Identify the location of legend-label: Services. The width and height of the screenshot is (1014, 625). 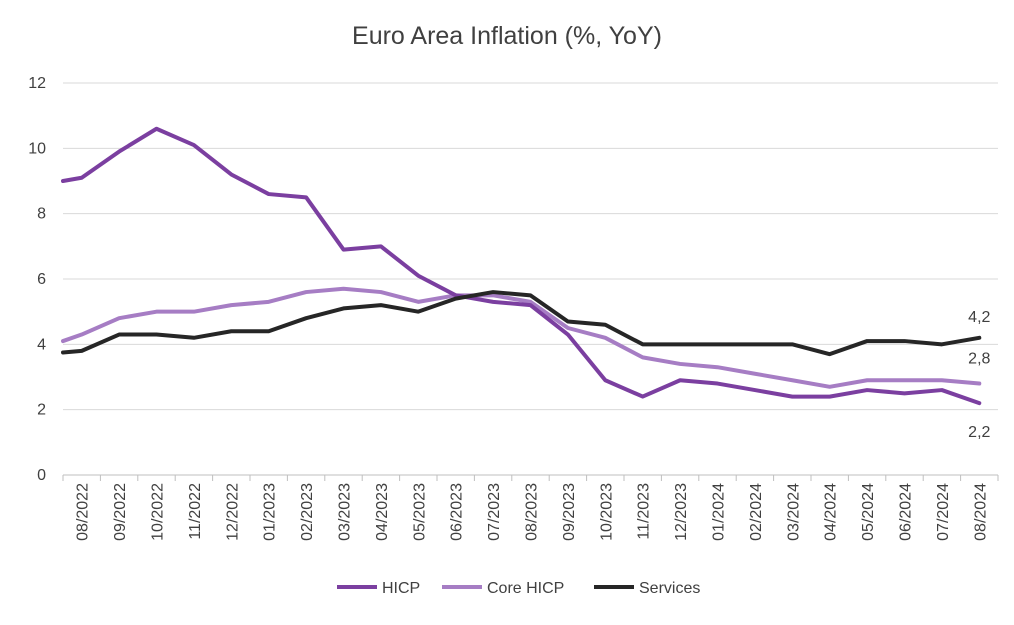
(669, 588).